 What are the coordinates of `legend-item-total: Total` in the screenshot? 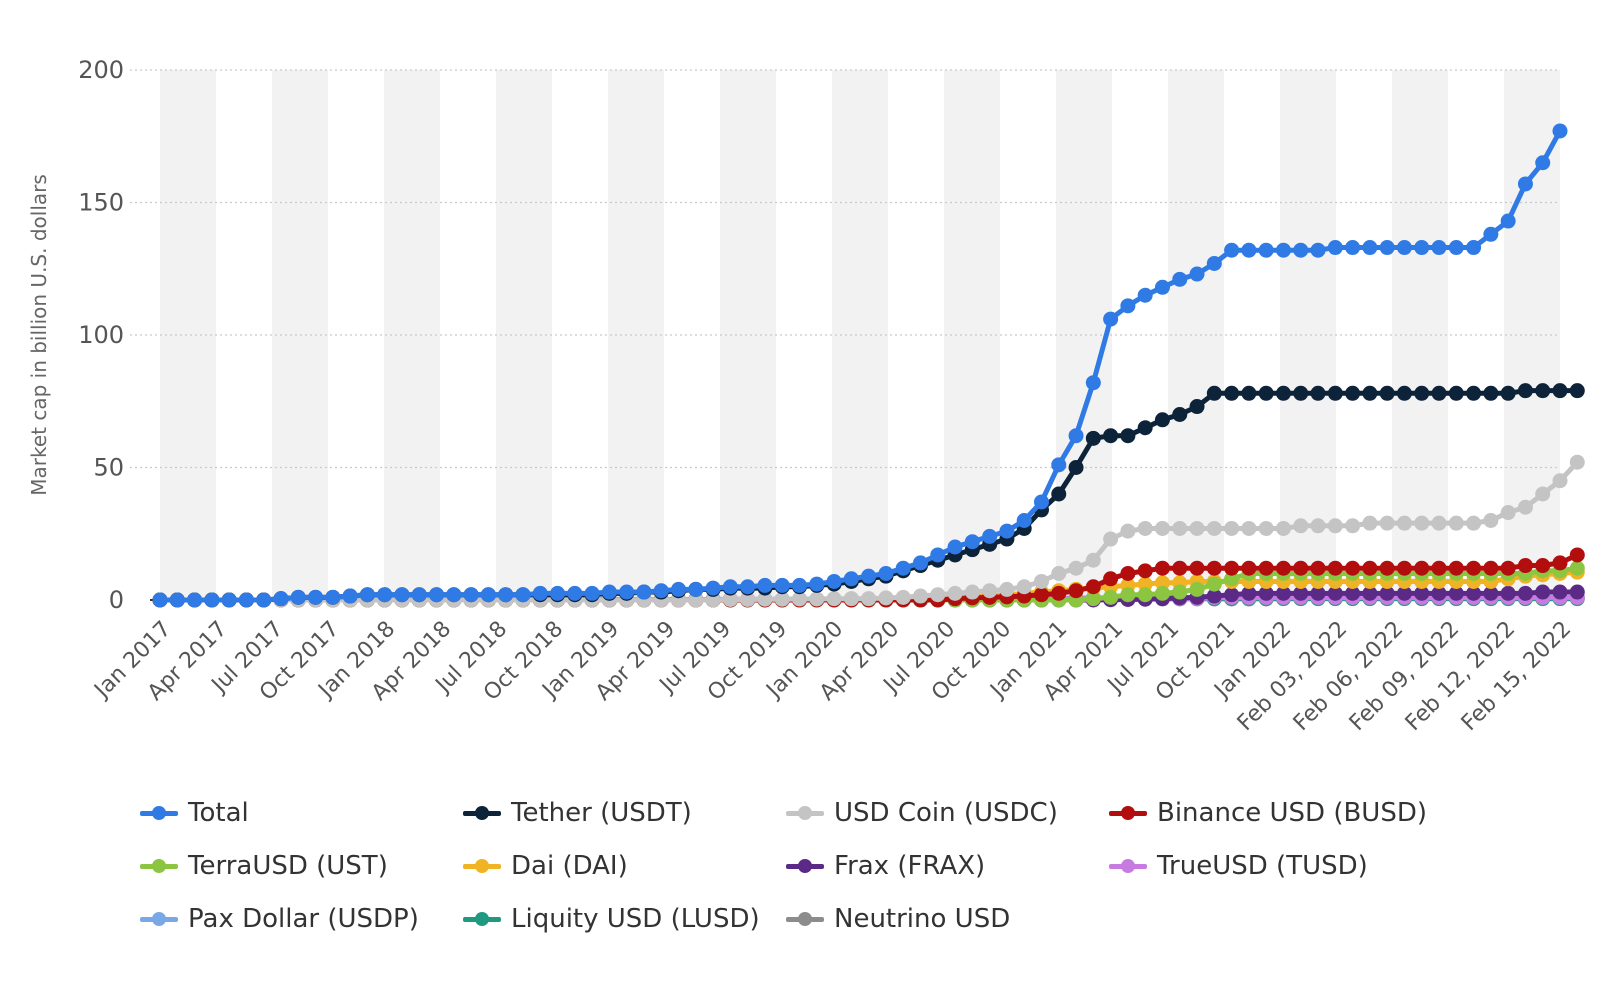 It's located at (301, 812).